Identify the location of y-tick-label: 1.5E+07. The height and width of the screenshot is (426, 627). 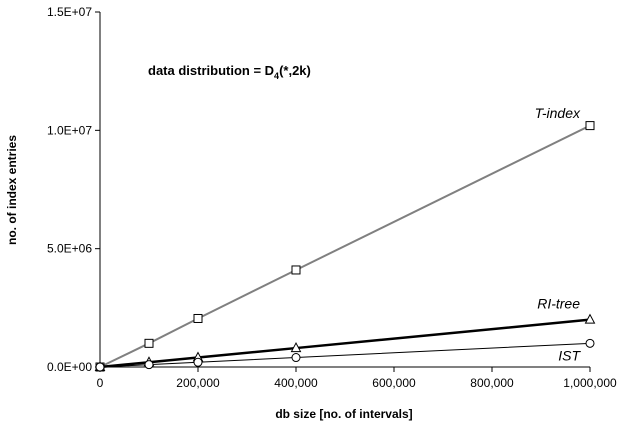
(69, 12).